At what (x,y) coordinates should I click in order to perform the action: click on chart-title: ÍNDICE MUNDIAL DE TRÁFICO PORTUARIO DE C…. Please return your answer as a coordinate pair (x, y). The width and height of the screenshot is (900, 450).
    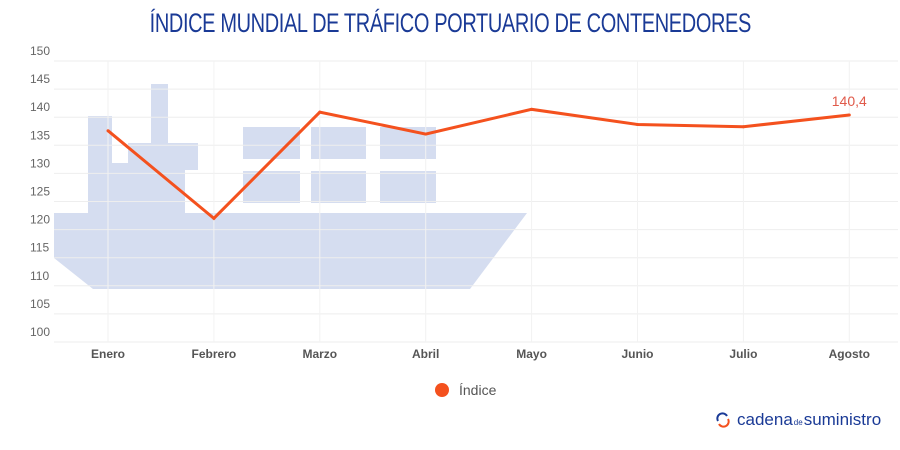
    Looking at the image, I should click on (450, 23).